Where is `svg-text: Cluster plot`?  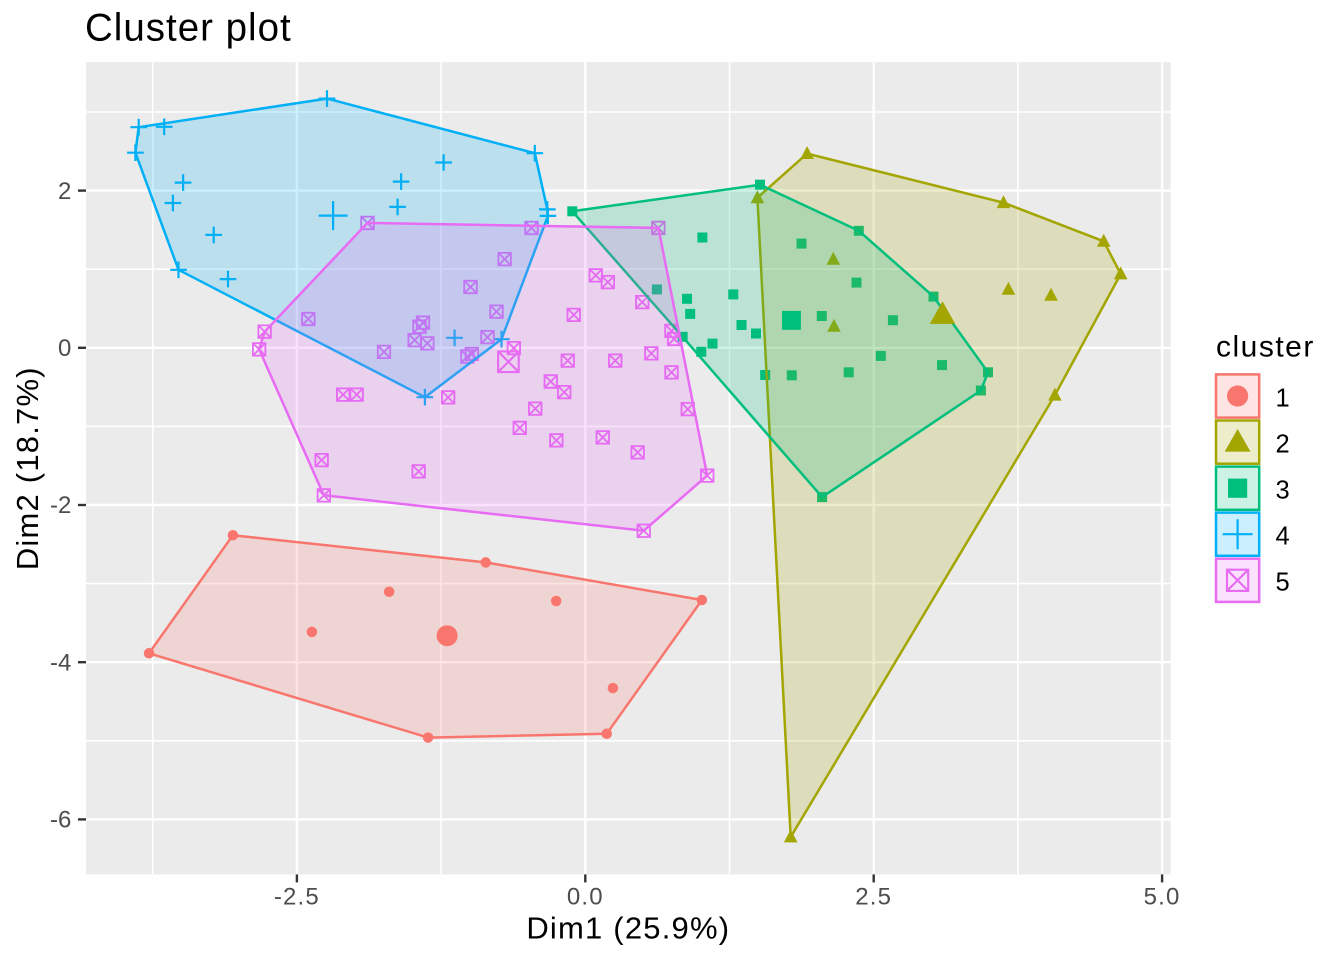 svg-text: Cluster plot is located at coordinates (188, 28).